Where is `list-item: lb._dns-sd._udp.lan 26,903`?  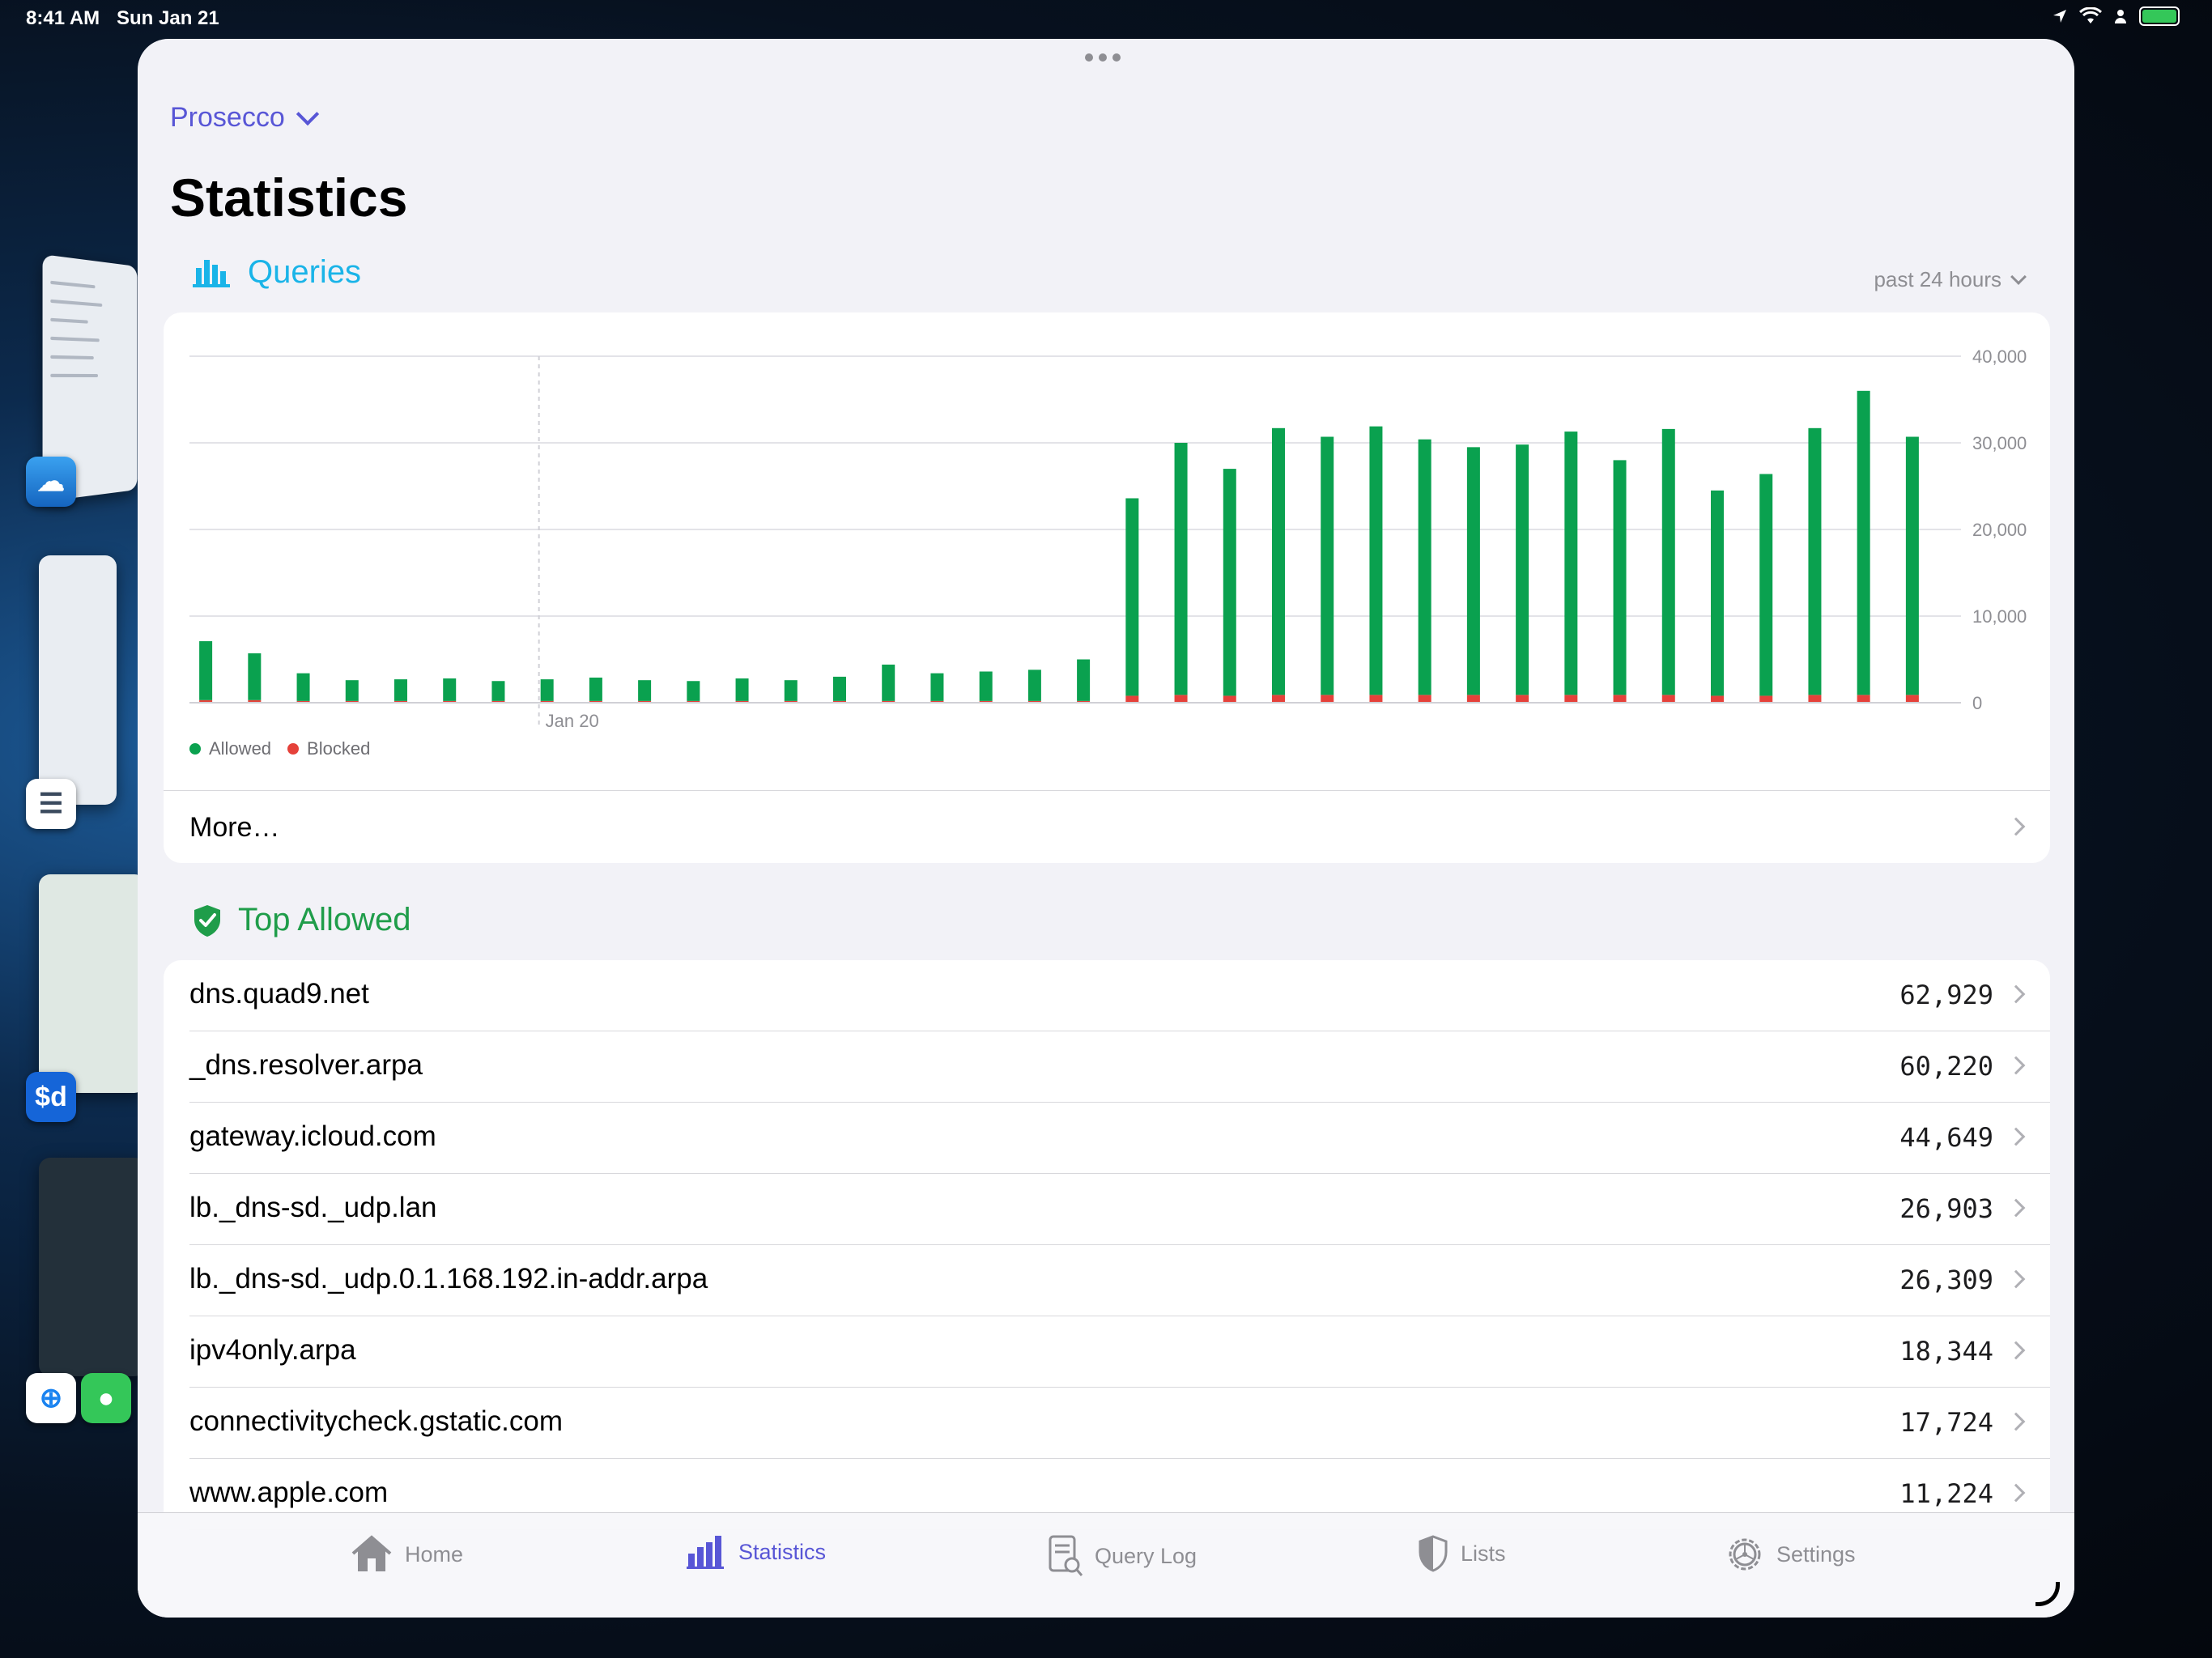 list-item: lb._dns-sd._udp.lan 26,903 is located at coordinates (1107, 1209).